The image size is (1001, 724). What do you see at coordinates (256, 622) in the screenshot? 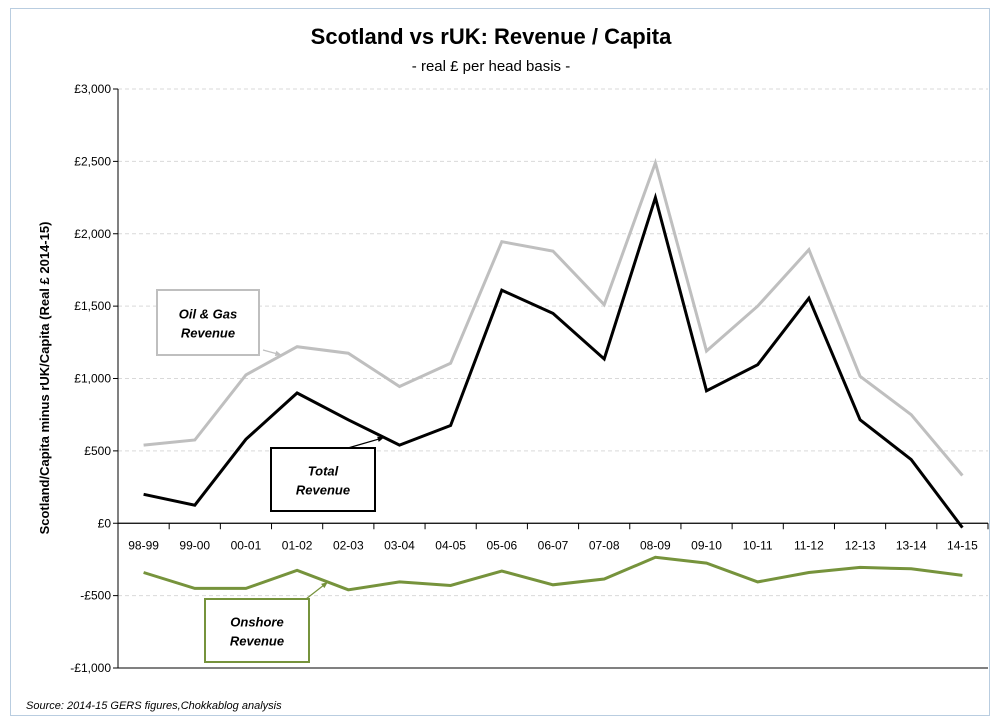
I see `annotation-line1: Onshore` at bounding box center [256, 622].